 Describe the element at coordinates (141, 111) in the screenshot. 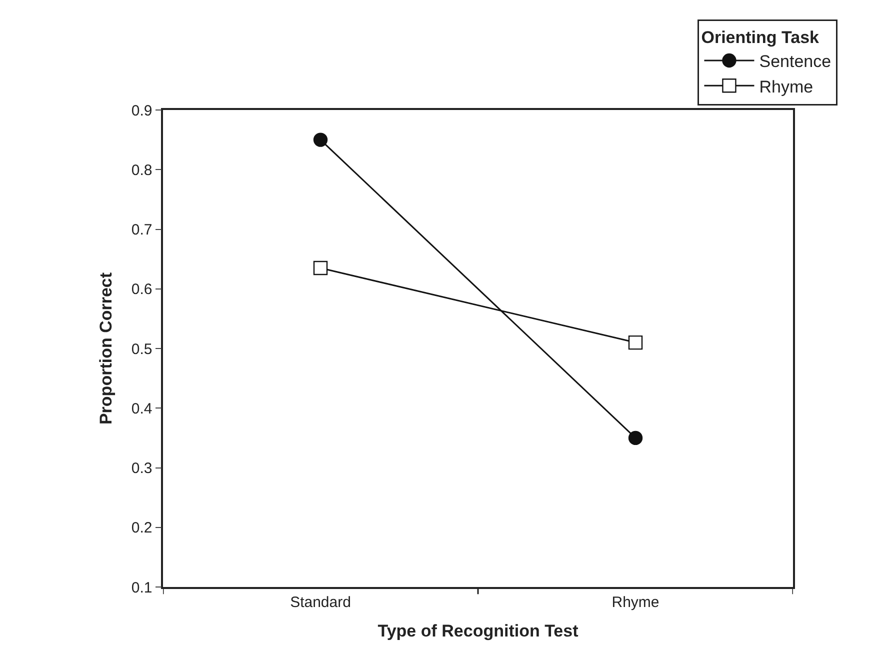

I see `y-tick-label: 0.9` at that location.